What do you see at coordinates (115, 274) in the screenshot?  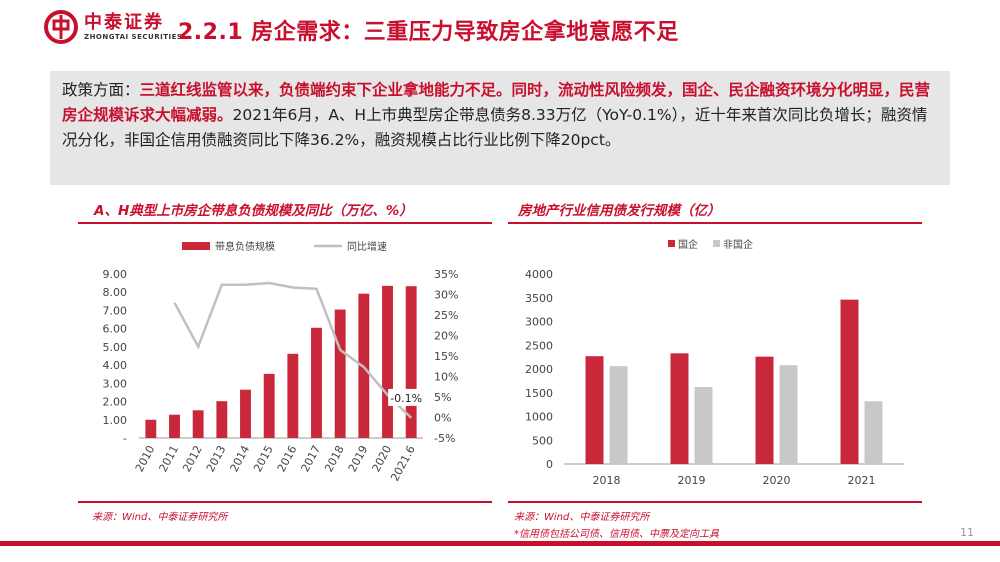 I see `y-left-tick-label: 9.00` at bounding box center [115, 274].